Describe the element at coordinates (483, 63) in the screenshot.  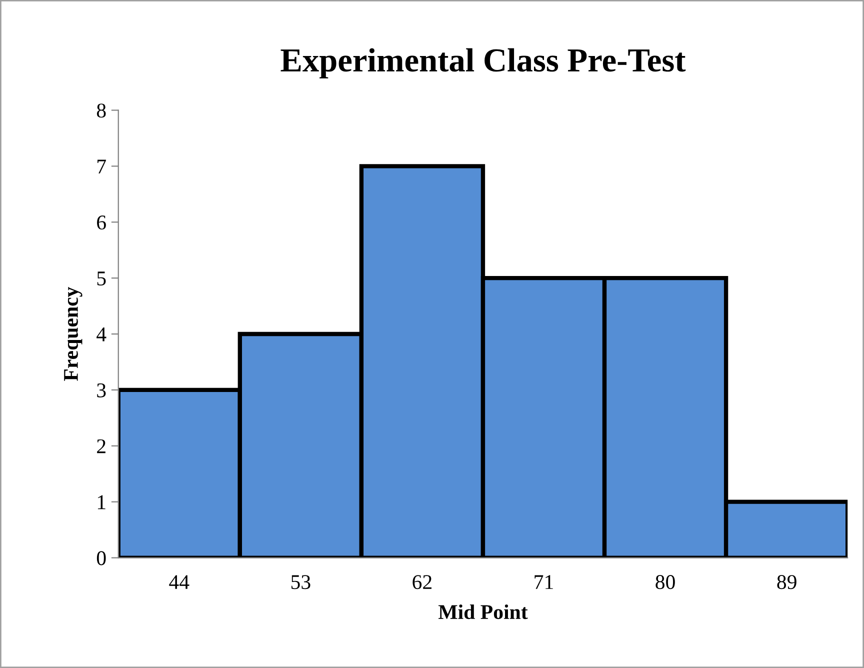
I see `chart-title: Experimental Class Pre-Test` at that location.